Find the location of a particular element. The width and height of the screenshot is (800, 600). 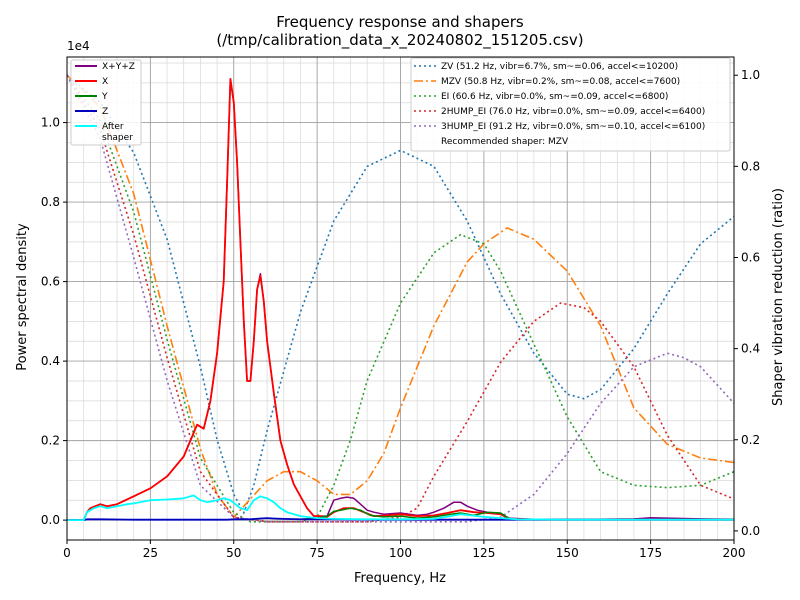

y2-tick-label: 1.0 is located at coordinates (750, 75).